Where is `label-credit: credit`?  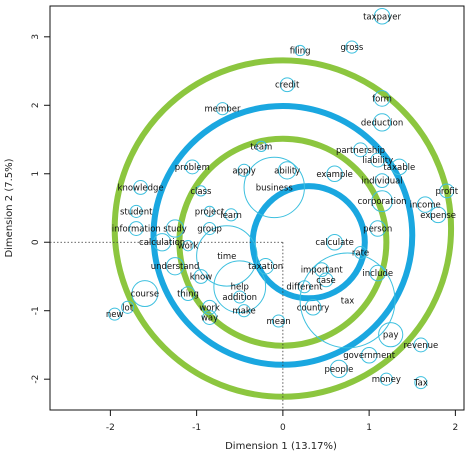
label-credit: credit is located at coordinates (287, 86).